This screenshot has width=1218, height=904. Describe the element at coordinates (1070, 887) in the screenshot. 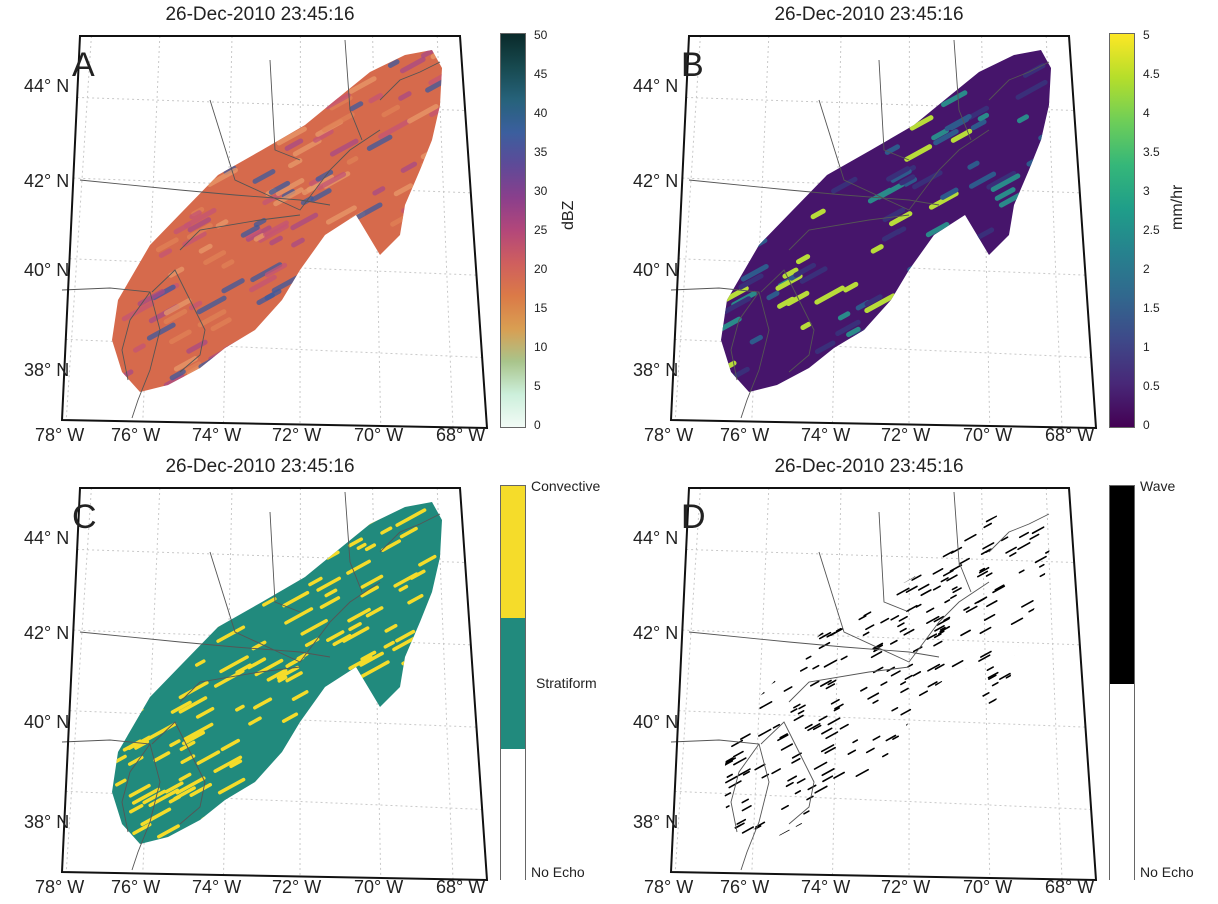

I see `longitude-tick-label: 68° W` at that location.